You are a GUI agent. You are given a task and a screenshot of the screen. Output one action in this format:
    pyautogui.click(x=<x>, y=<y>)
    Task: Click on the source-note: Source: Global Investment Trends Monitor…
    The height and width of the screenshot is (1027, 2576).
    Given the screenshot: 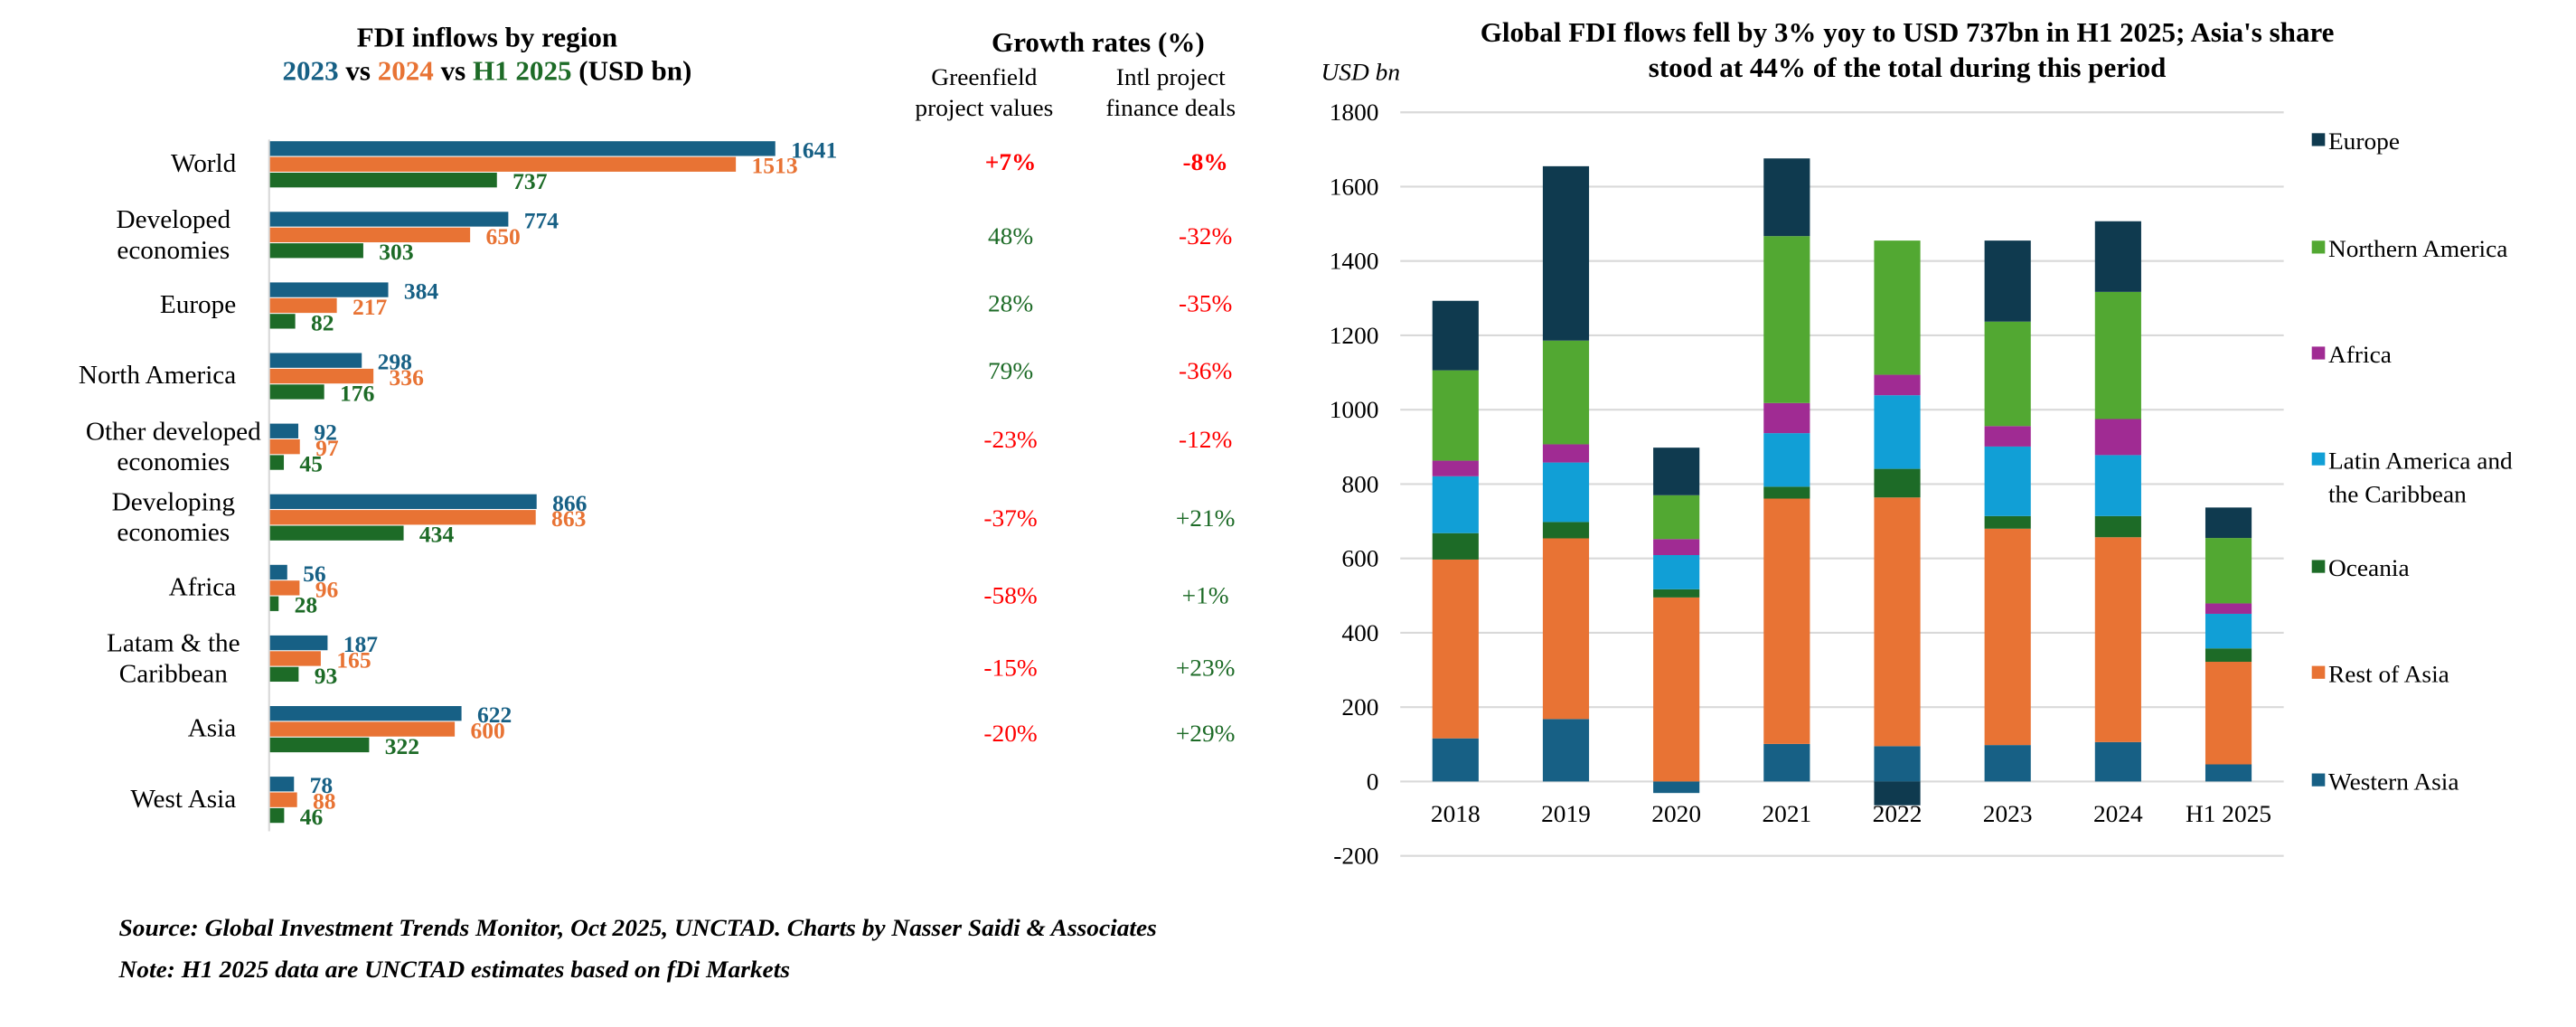 What is the action you would take?
    pyautogui.click(x=638, y=928)
    